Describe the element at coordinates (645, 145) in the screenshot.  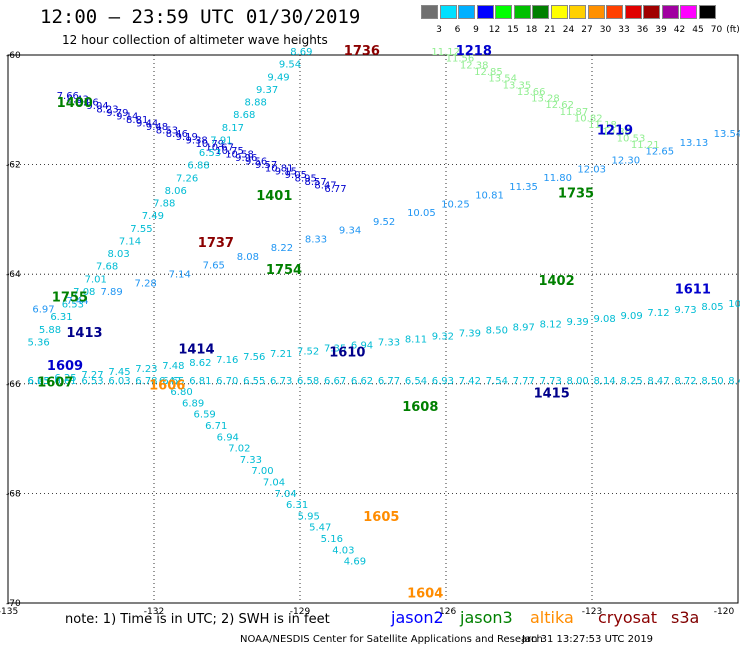
I see `swh-value: 11.21` at that location.